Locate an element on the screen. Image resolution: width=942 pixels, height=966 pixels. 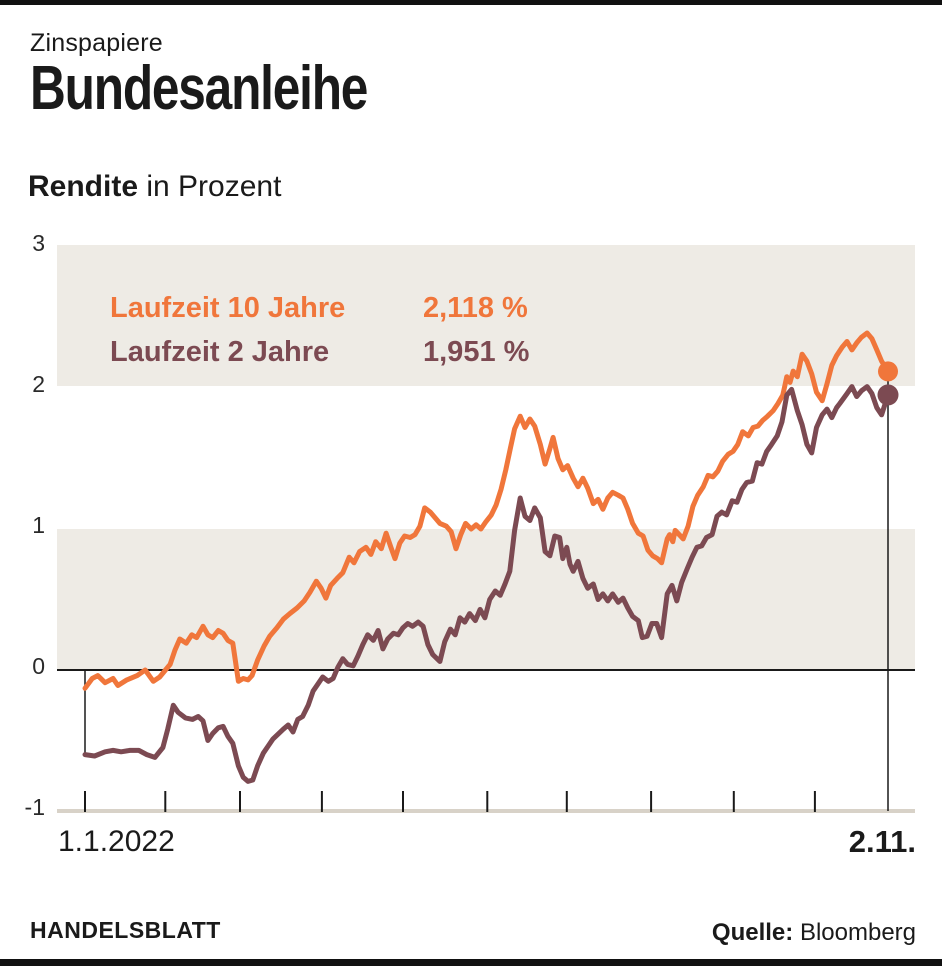
x-axis-ticks is located at coordinates (450, 801).